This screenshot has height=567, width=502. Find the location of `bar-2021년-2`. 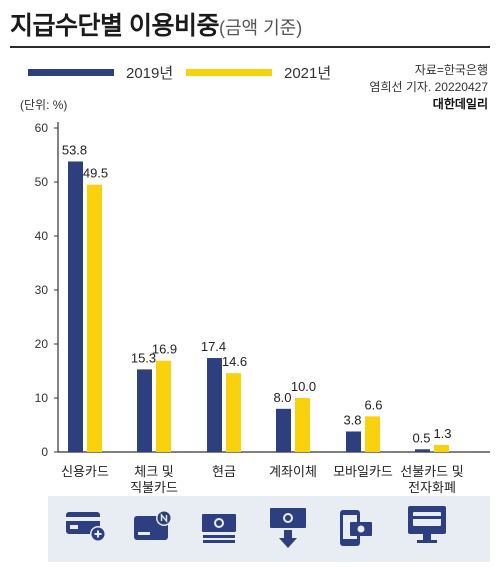

bar-2021년-2 is located at coordinates (233, 412).